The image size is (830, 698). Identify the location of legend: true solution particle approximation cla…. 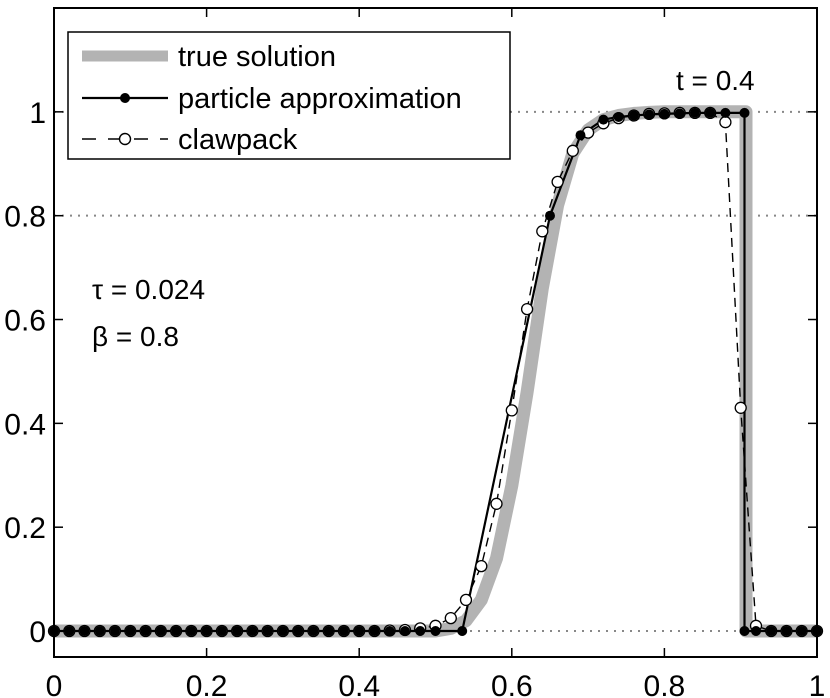
(289, 95).